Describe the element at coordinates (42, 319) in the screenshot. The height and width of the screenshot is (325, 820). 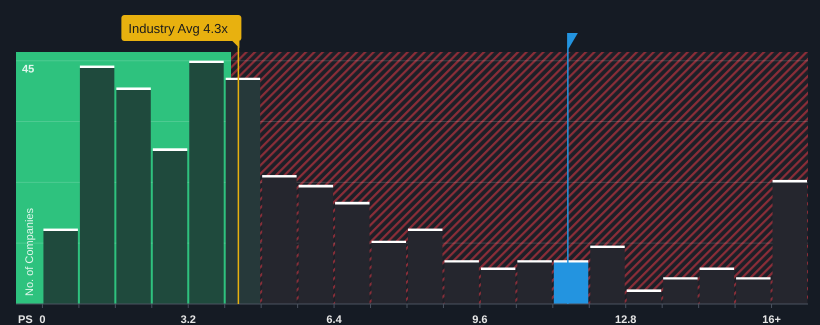
I see `x-tick-label: 0` at that location.